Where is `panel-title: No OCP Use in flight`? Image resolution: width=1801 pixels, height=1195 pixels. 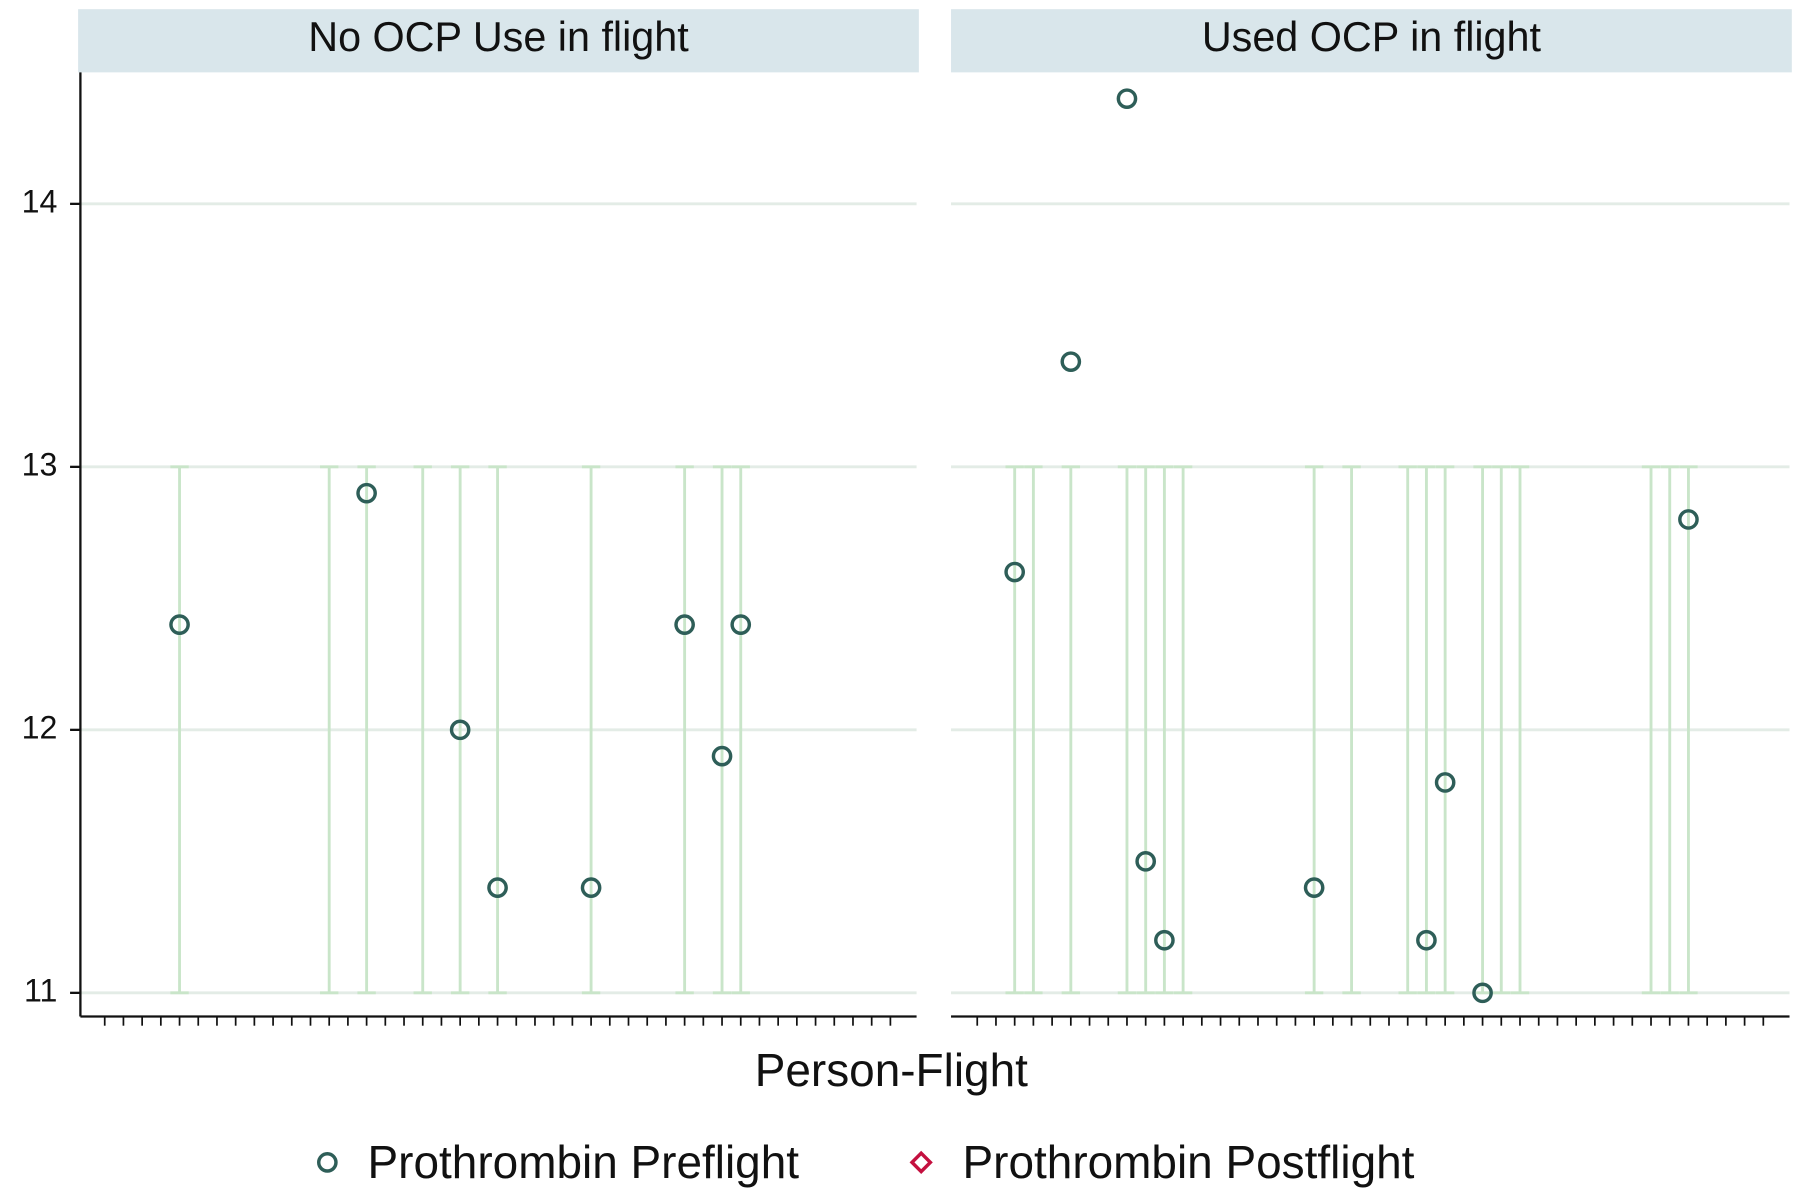
panel-title: No OCP Use in flight is located at coordinates (498, 37).